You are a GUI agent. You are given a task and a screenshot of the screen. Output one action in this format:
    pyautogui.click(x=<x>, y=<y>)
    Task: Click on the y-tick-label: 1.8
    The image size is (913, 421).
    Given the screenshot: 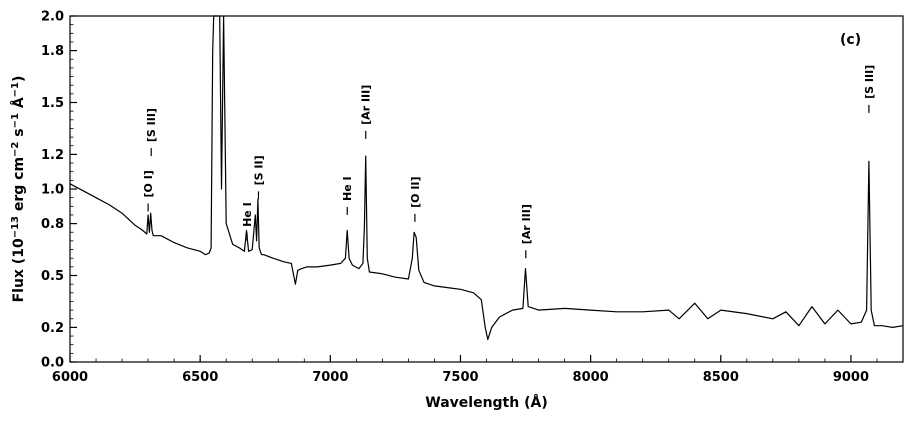 What is the action you would take?
    pyautogui.click(x=52, y=51)
    